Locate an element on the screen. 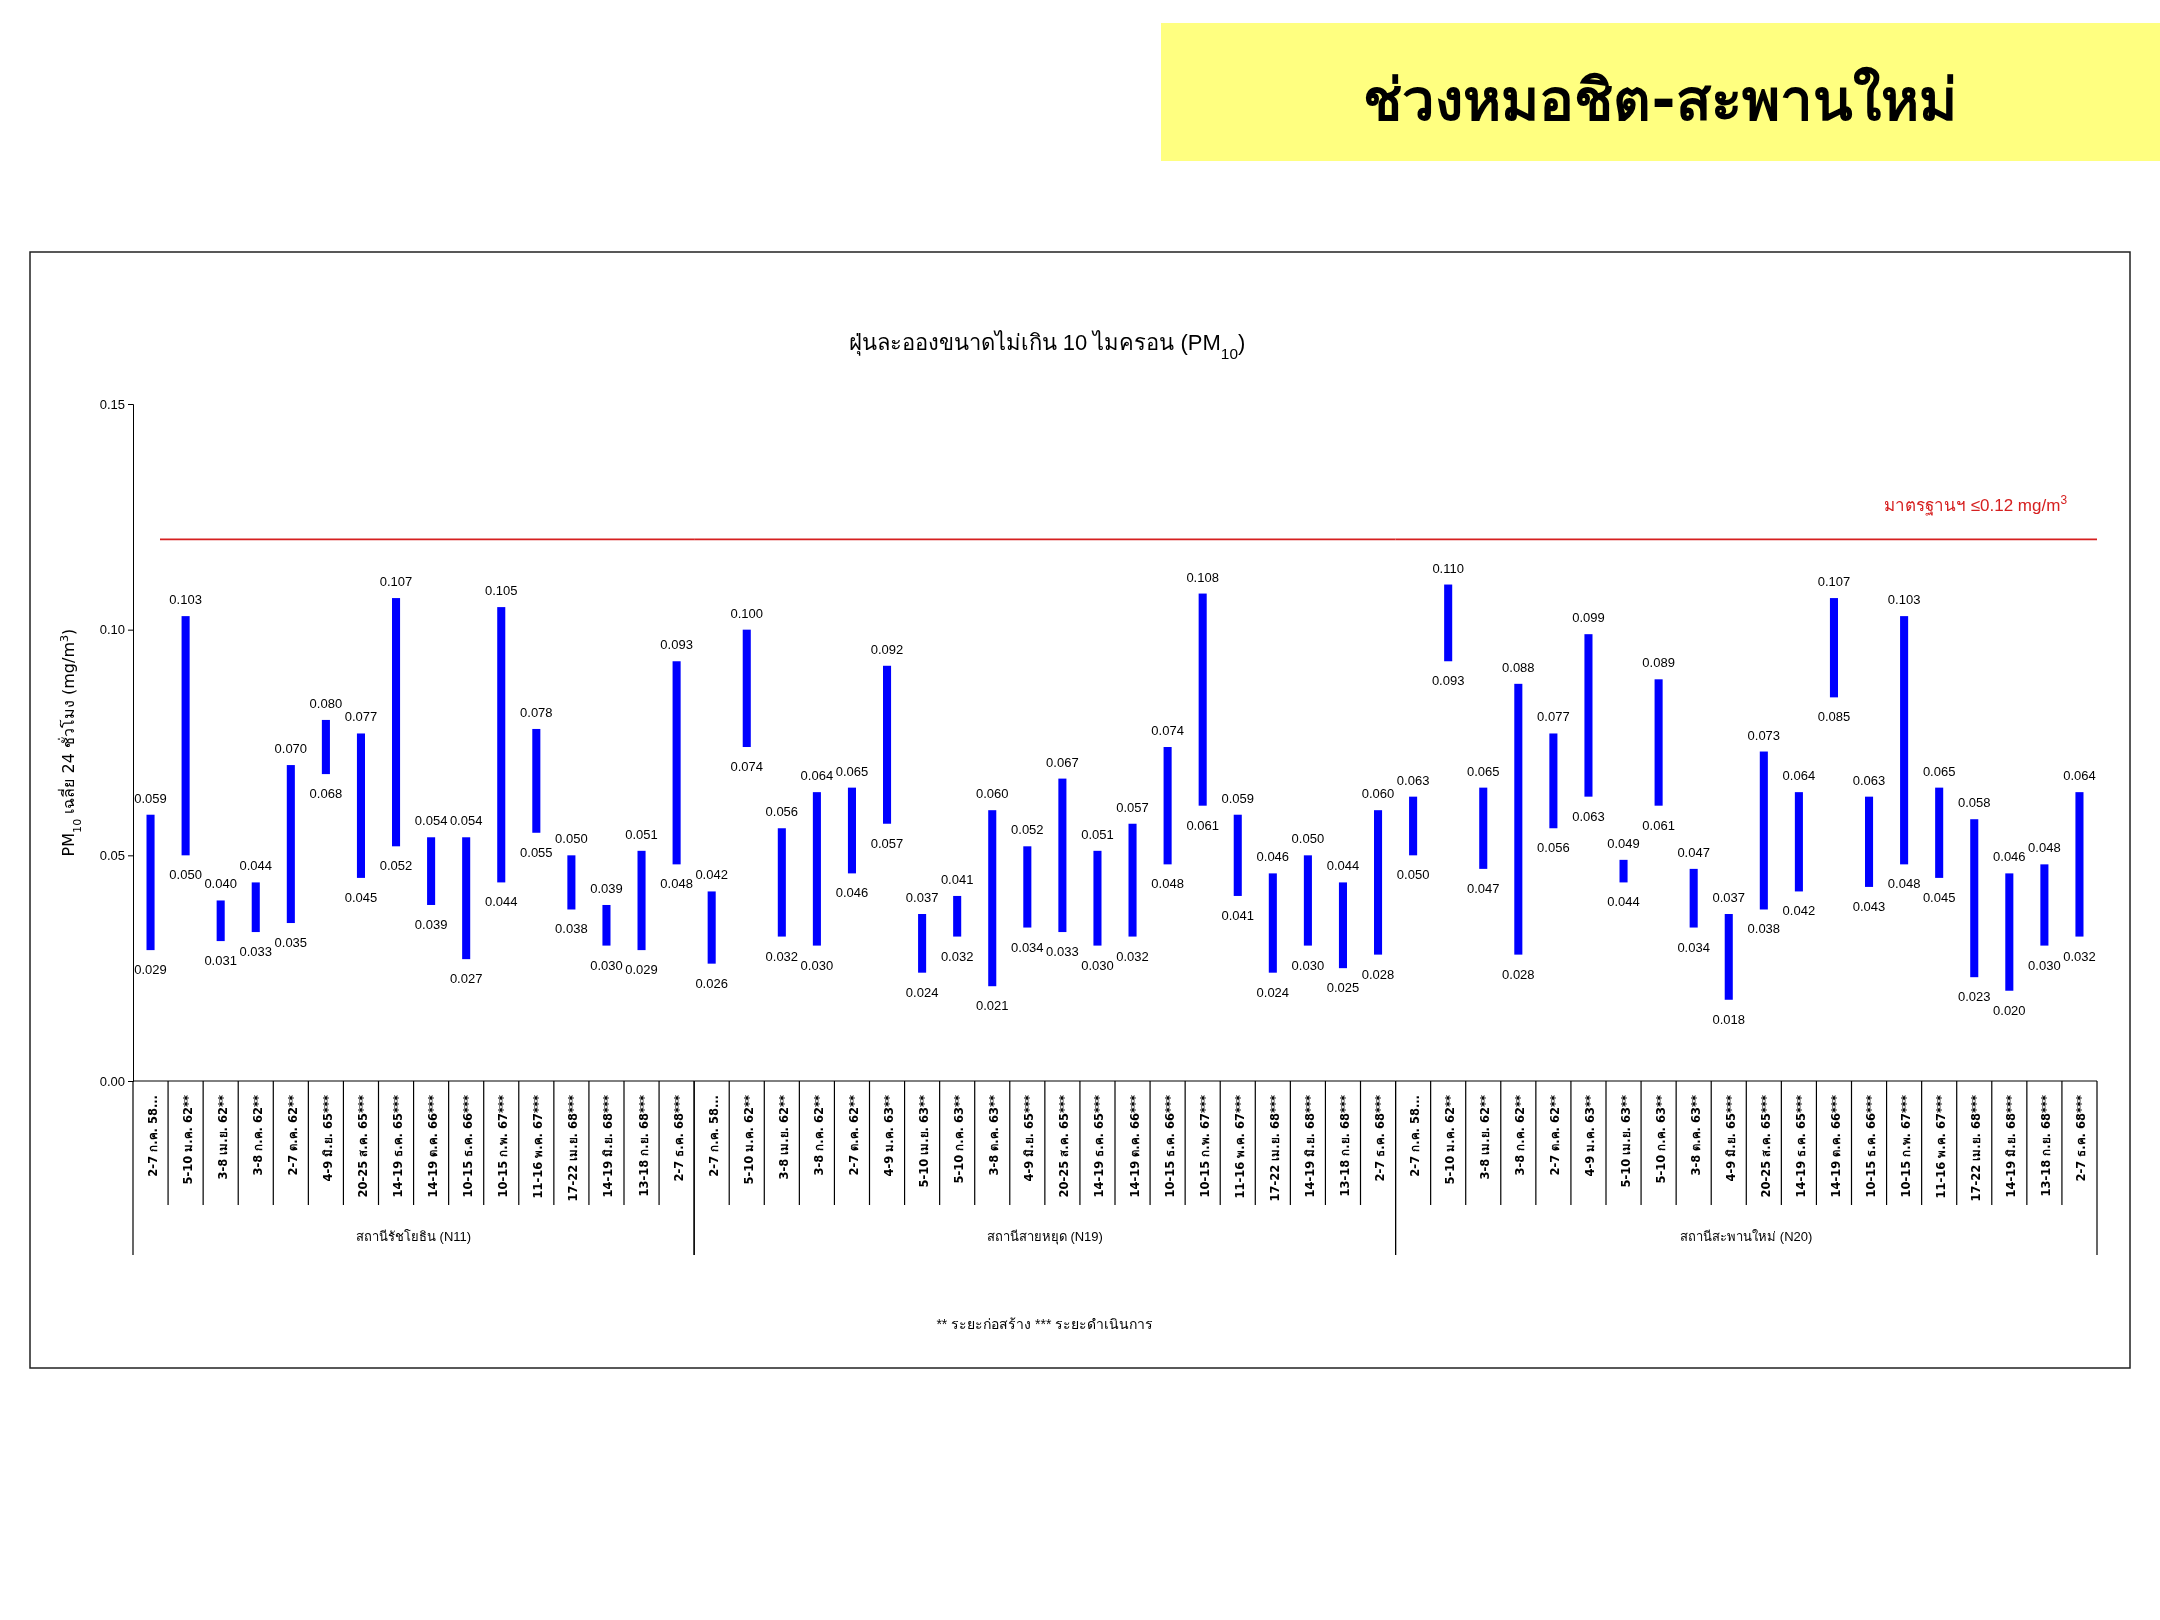 This screenshot has width=2160, height=1620. annotation: 0.085 is located at coordinates (1834, 717).